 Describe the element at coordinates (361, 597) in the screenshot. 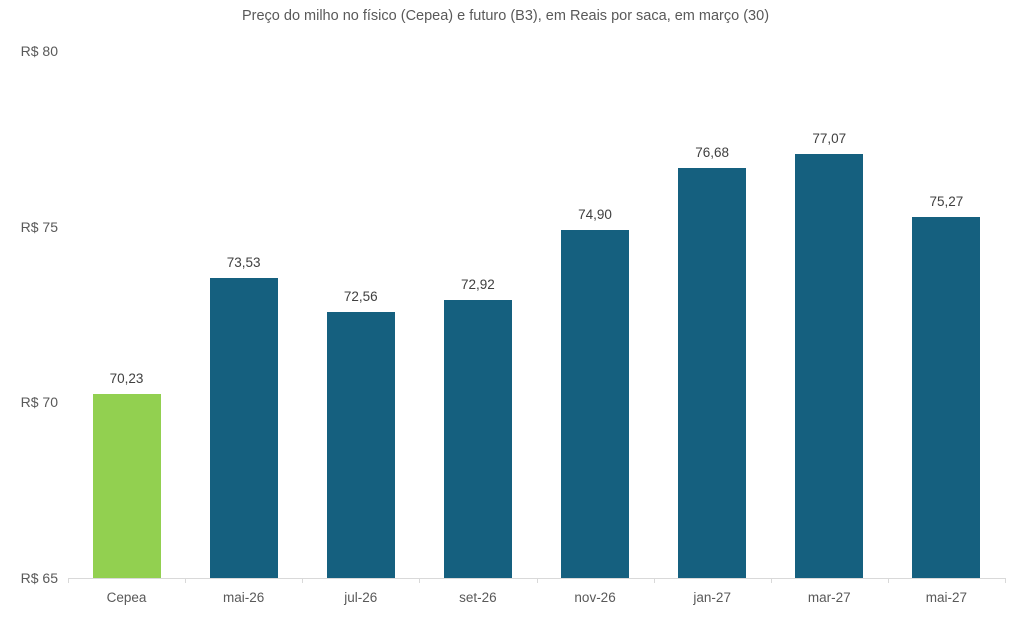

I see `x-axis-label: jul-26` at that location.